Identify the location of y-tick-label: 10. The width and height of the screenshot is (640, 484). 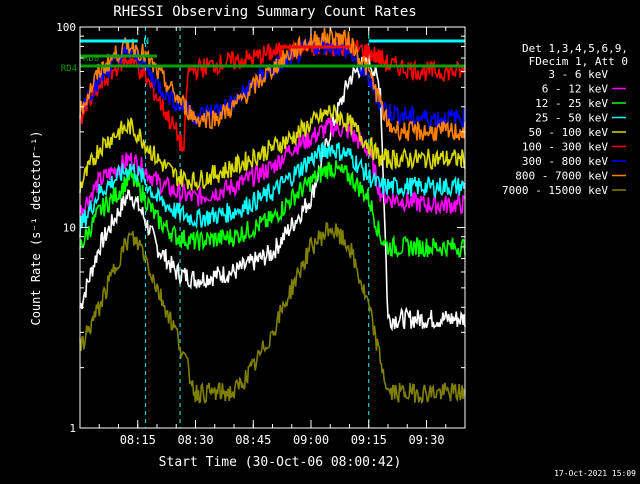
(69, 228).